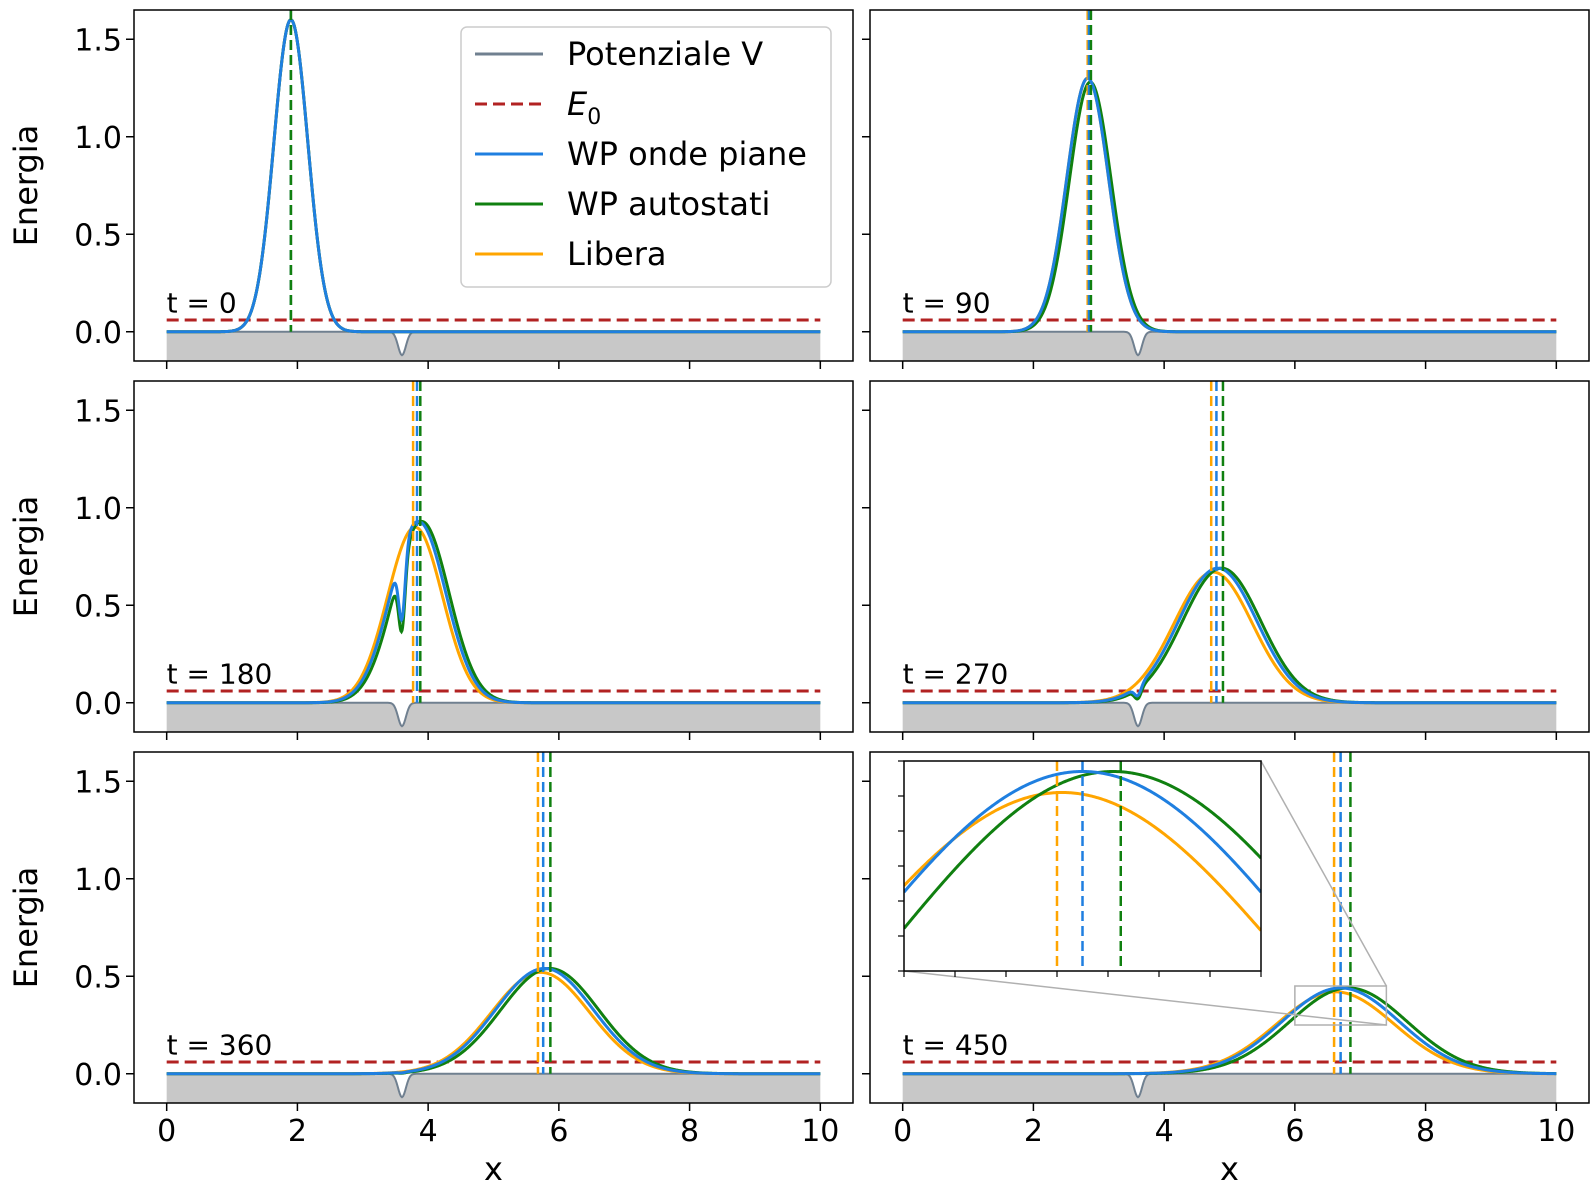 This screenshot has width=1590, height=1189. Describe the element at coordinates (668, 204) in the screenshot. I see `legend-label: WP autostati` at that location.